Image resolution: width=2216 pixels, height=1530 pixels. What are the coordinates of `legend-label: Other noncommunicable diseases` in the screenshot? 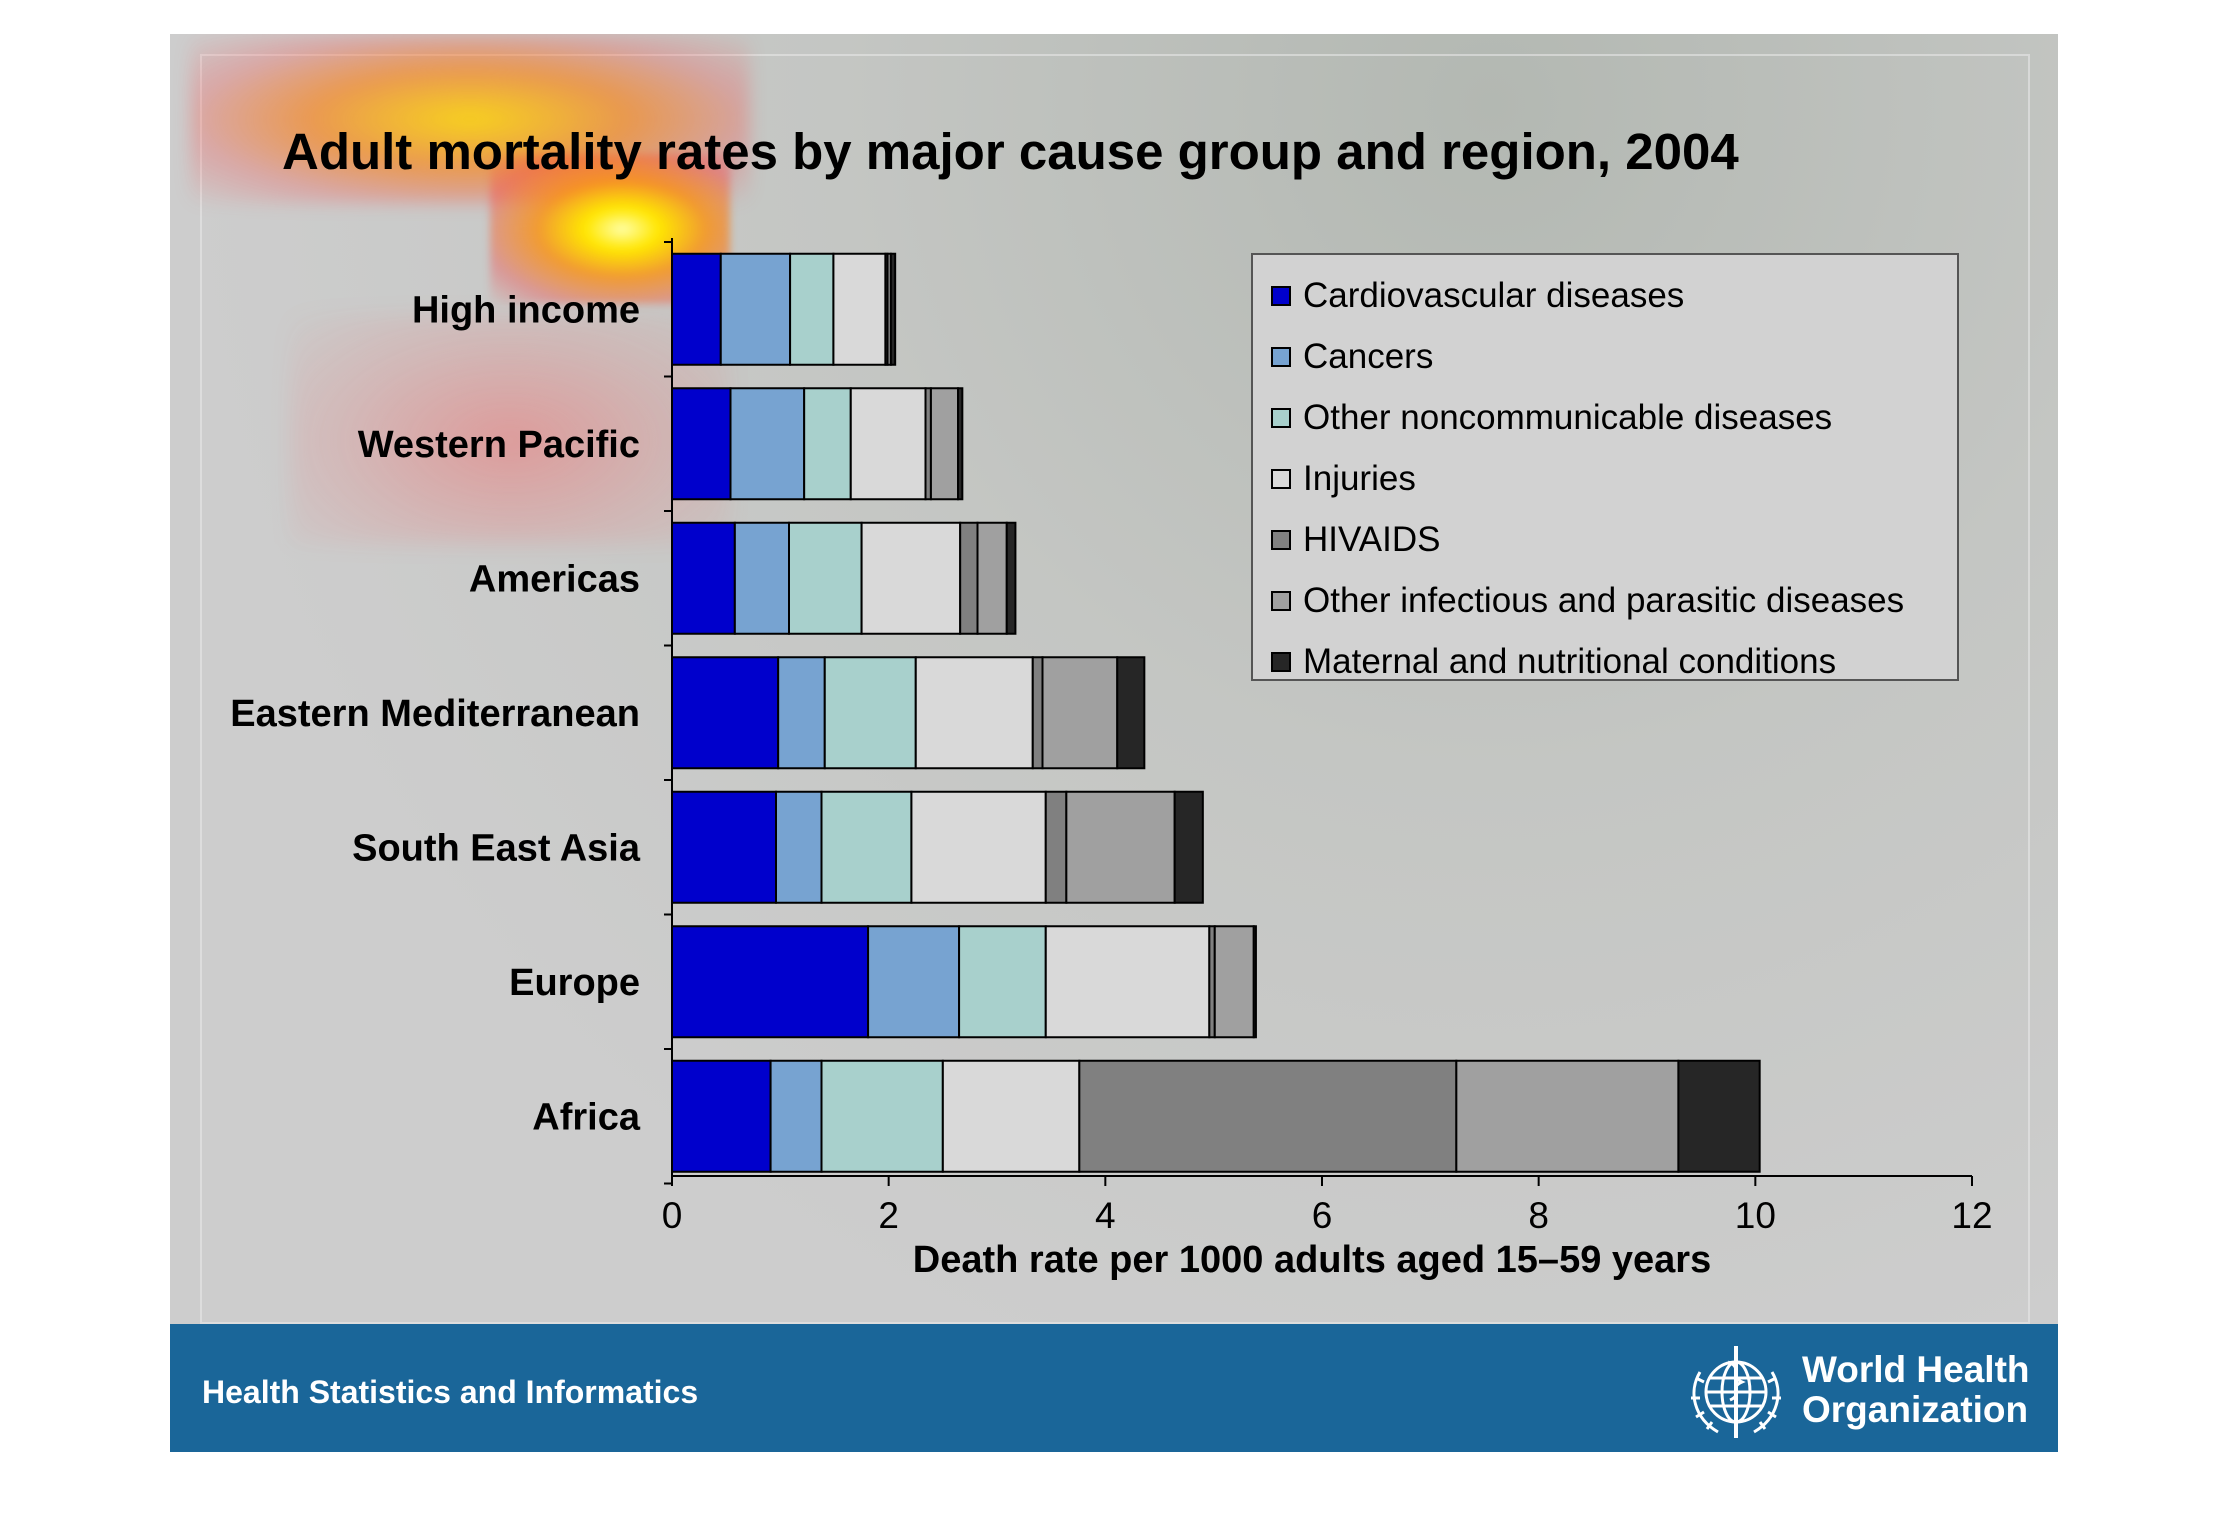 It's located at (1568, 417).